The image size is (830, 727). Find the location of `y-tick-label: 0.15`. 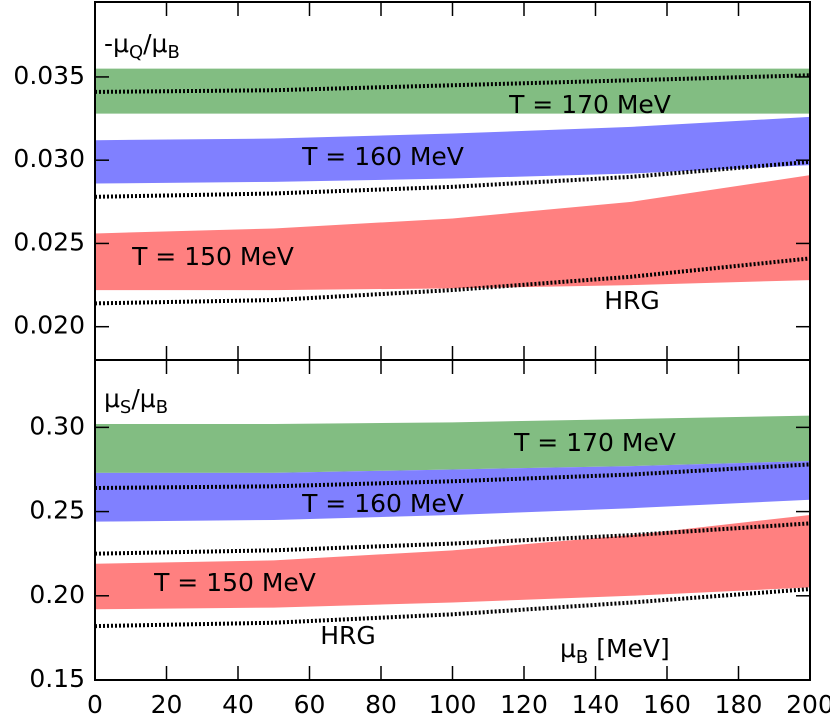

y-tick-label: 0.15 is located at coordinates (57, 678).